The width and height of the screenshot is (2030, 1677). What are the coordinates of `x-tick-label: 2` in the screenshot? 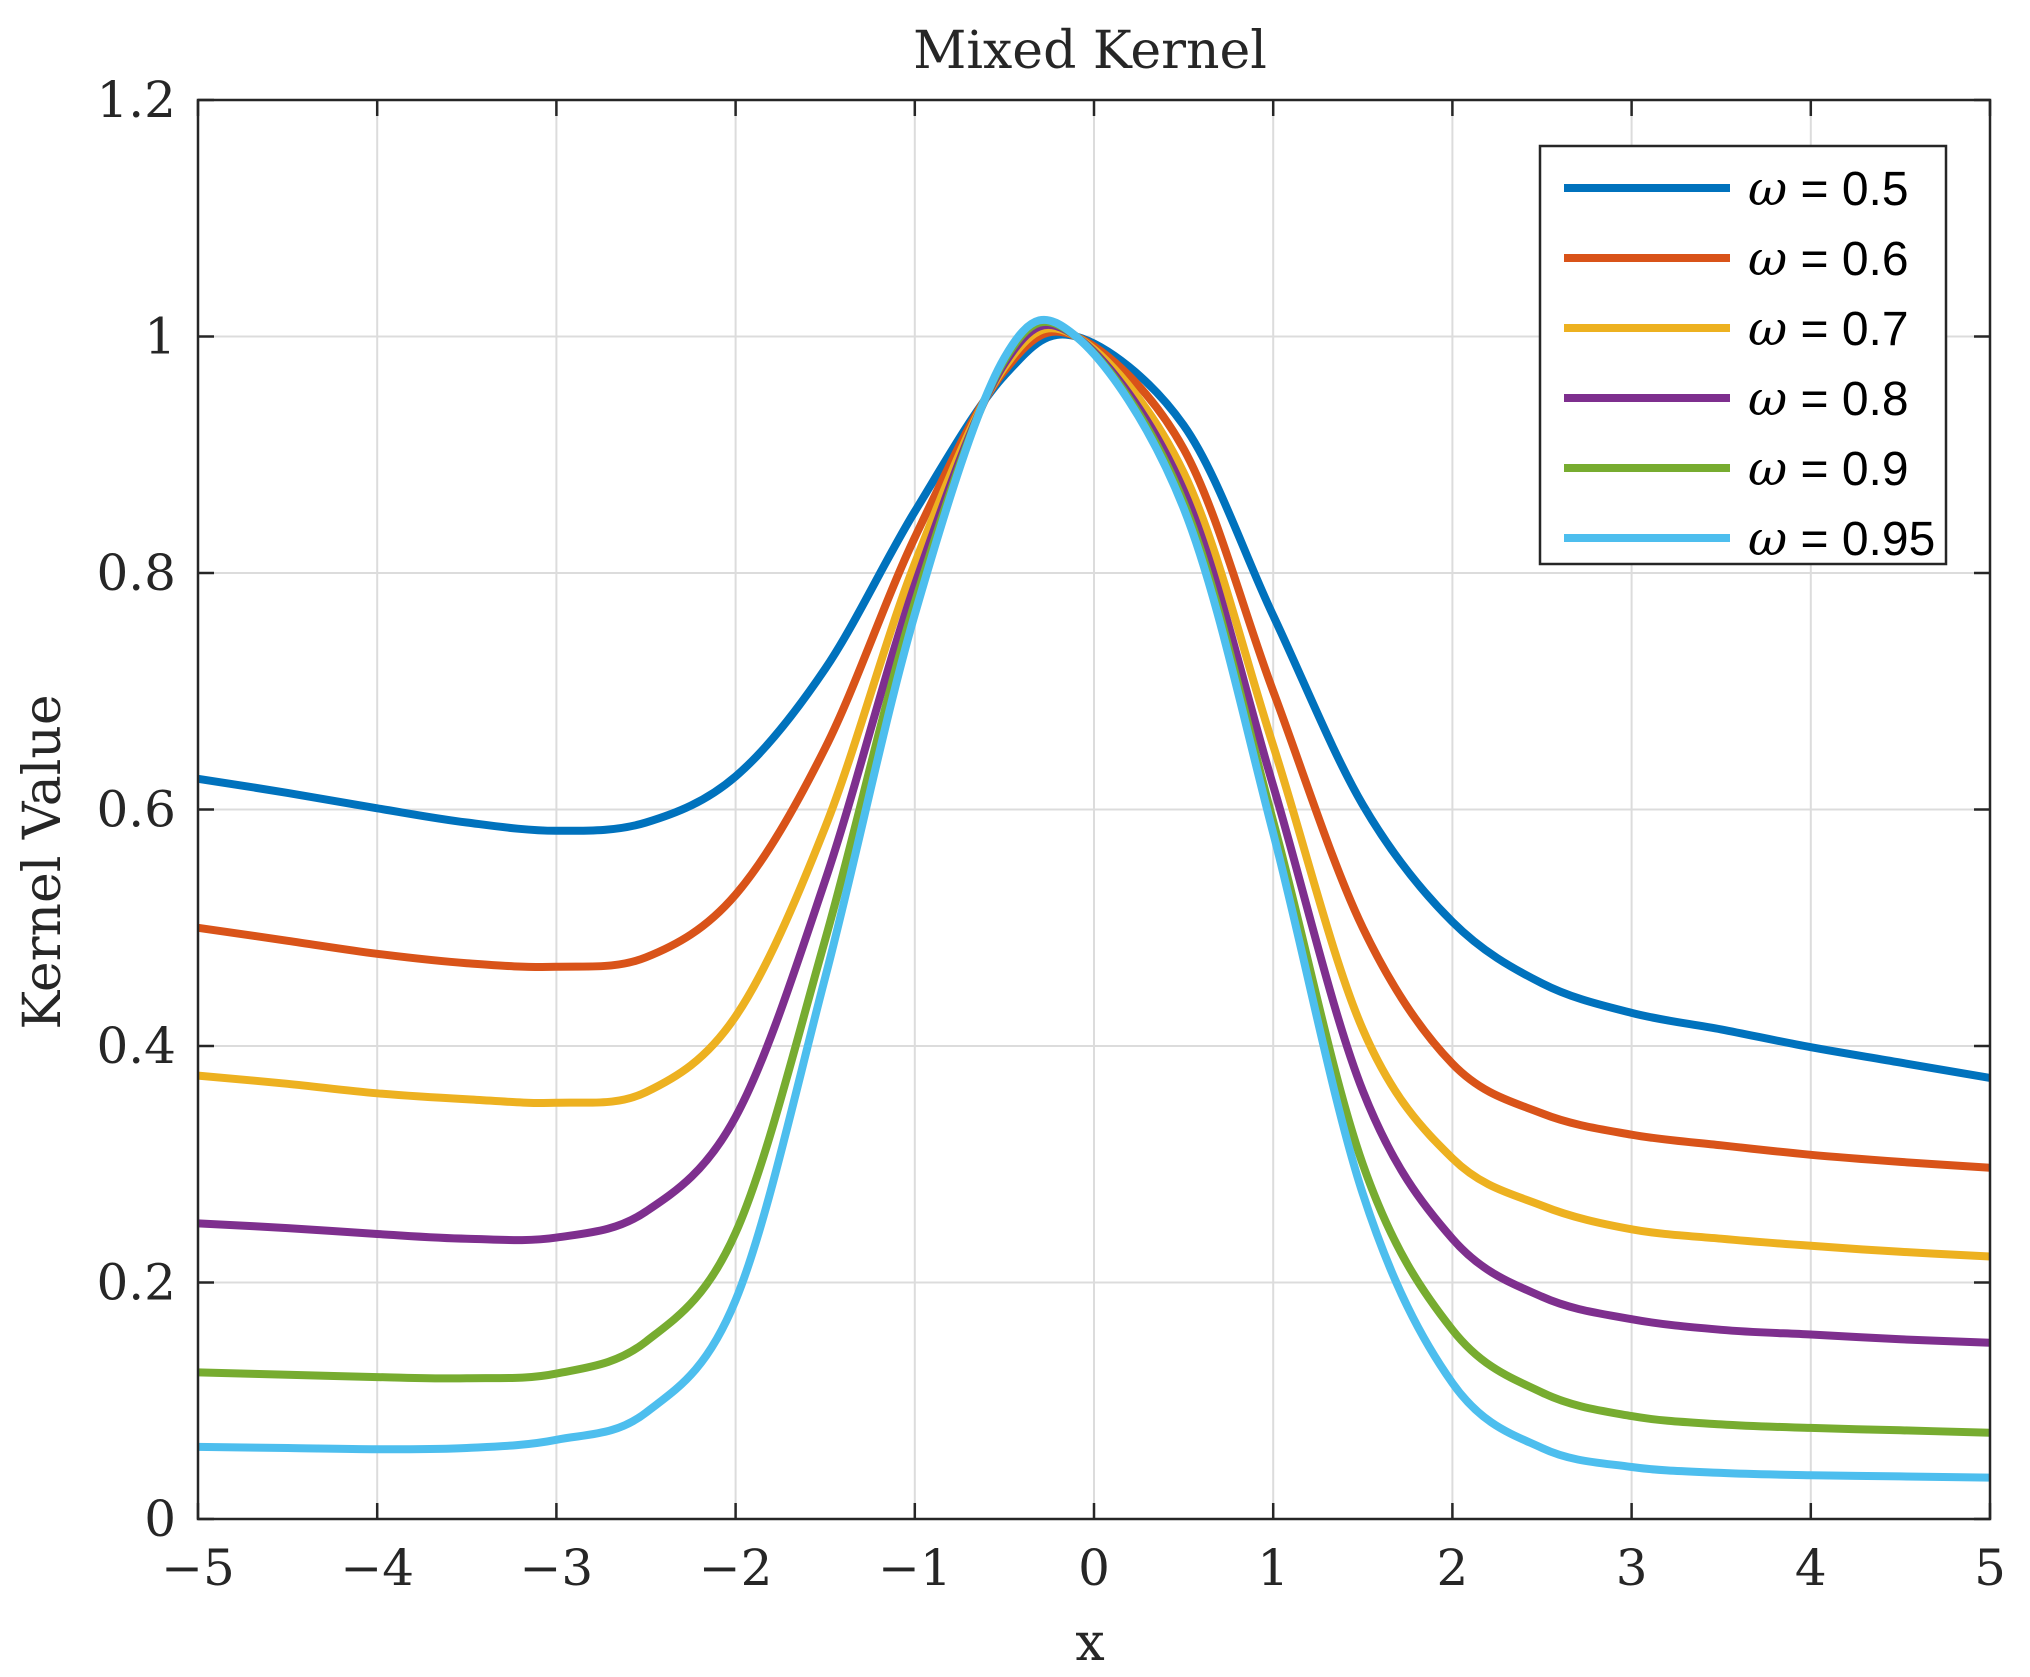 It's located at (1452, 1568).